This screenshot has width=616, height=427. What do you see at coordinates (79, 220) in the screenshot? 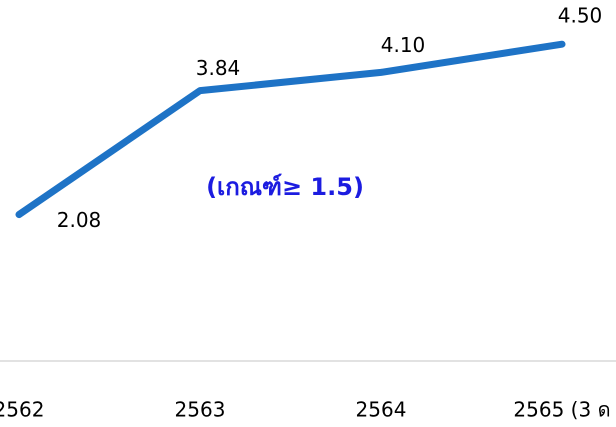
I see `data-label: 2.08` at bounding box center [79, 220].